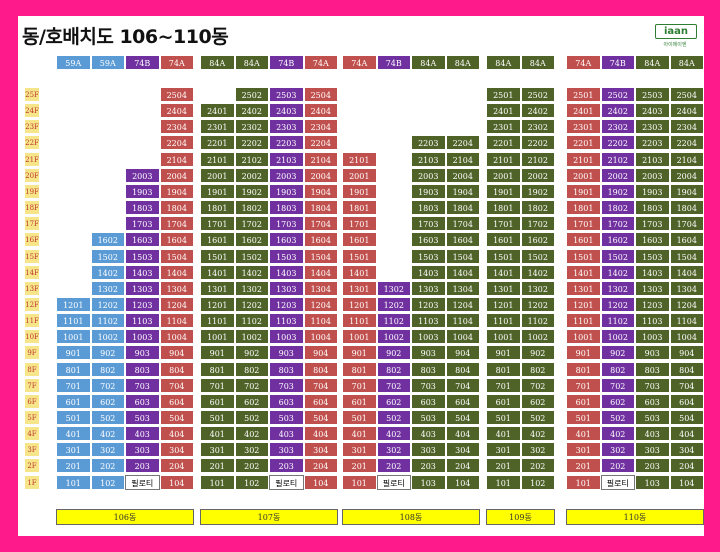 The width and height of the screenshot is (720, 552). I want to click on unit-cell: 804, so click(462, 369).